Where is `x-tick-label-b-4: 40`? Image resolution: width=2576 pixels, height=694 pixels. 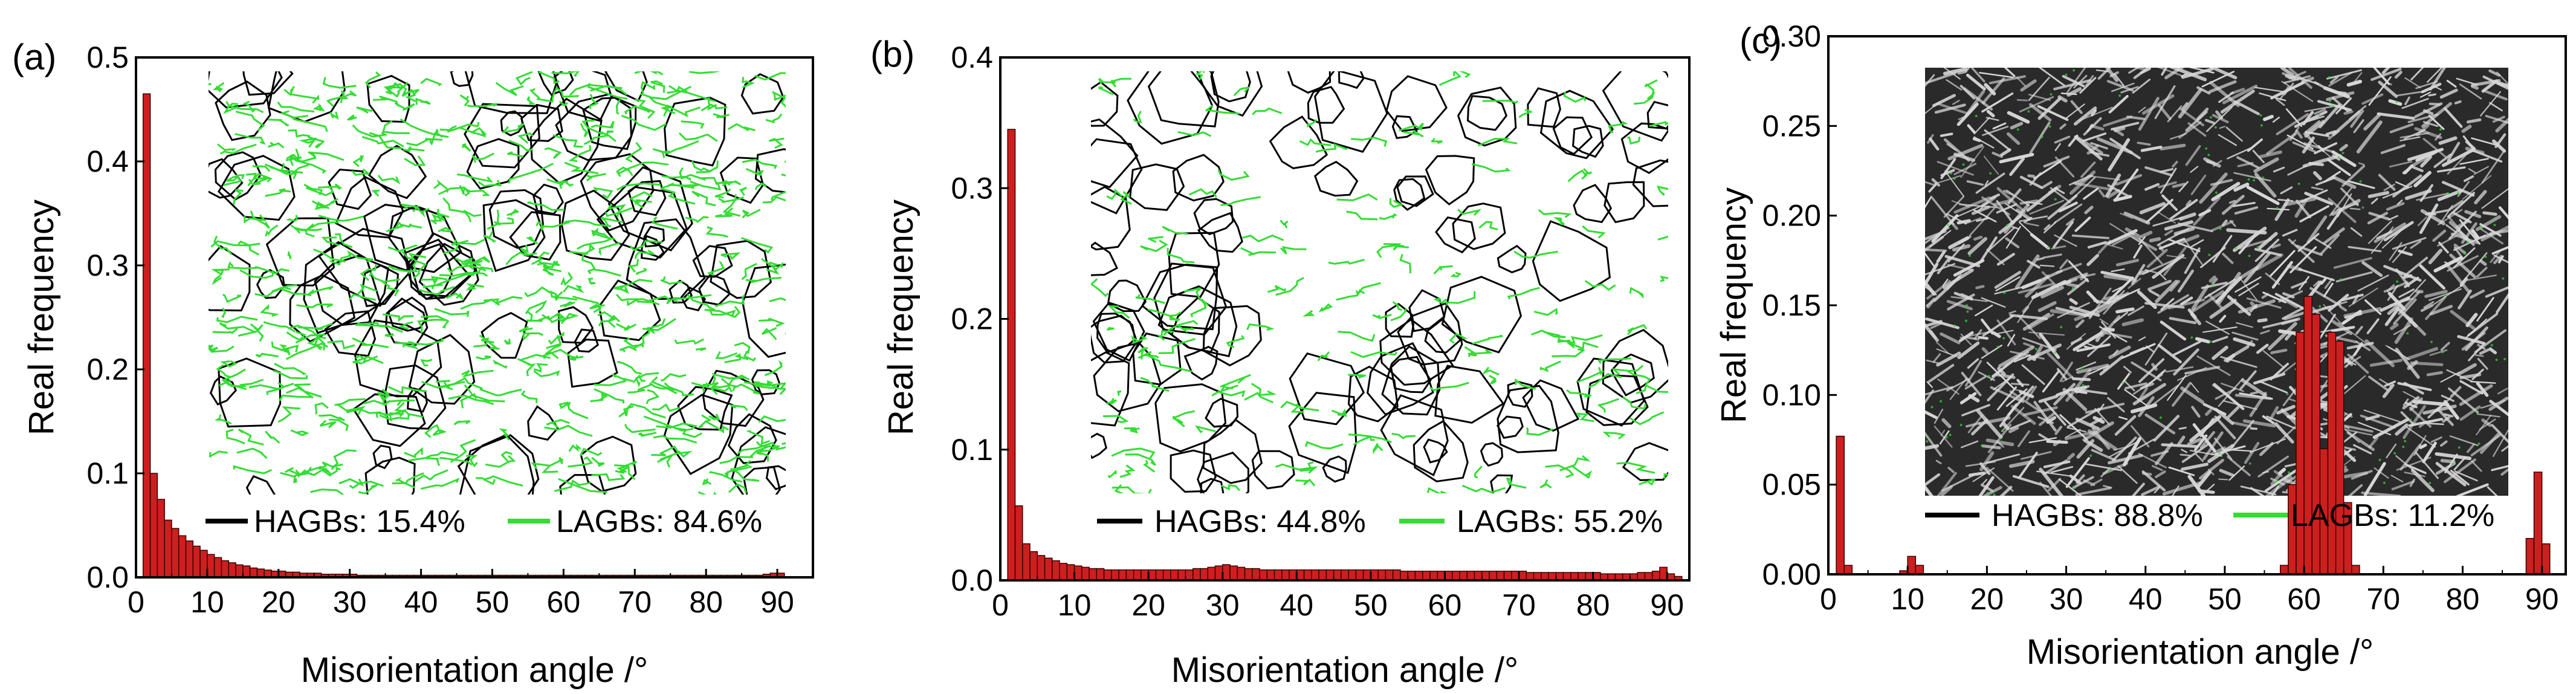
x-tick-label-b-4: 40 is located at coordinates (1297, 605).